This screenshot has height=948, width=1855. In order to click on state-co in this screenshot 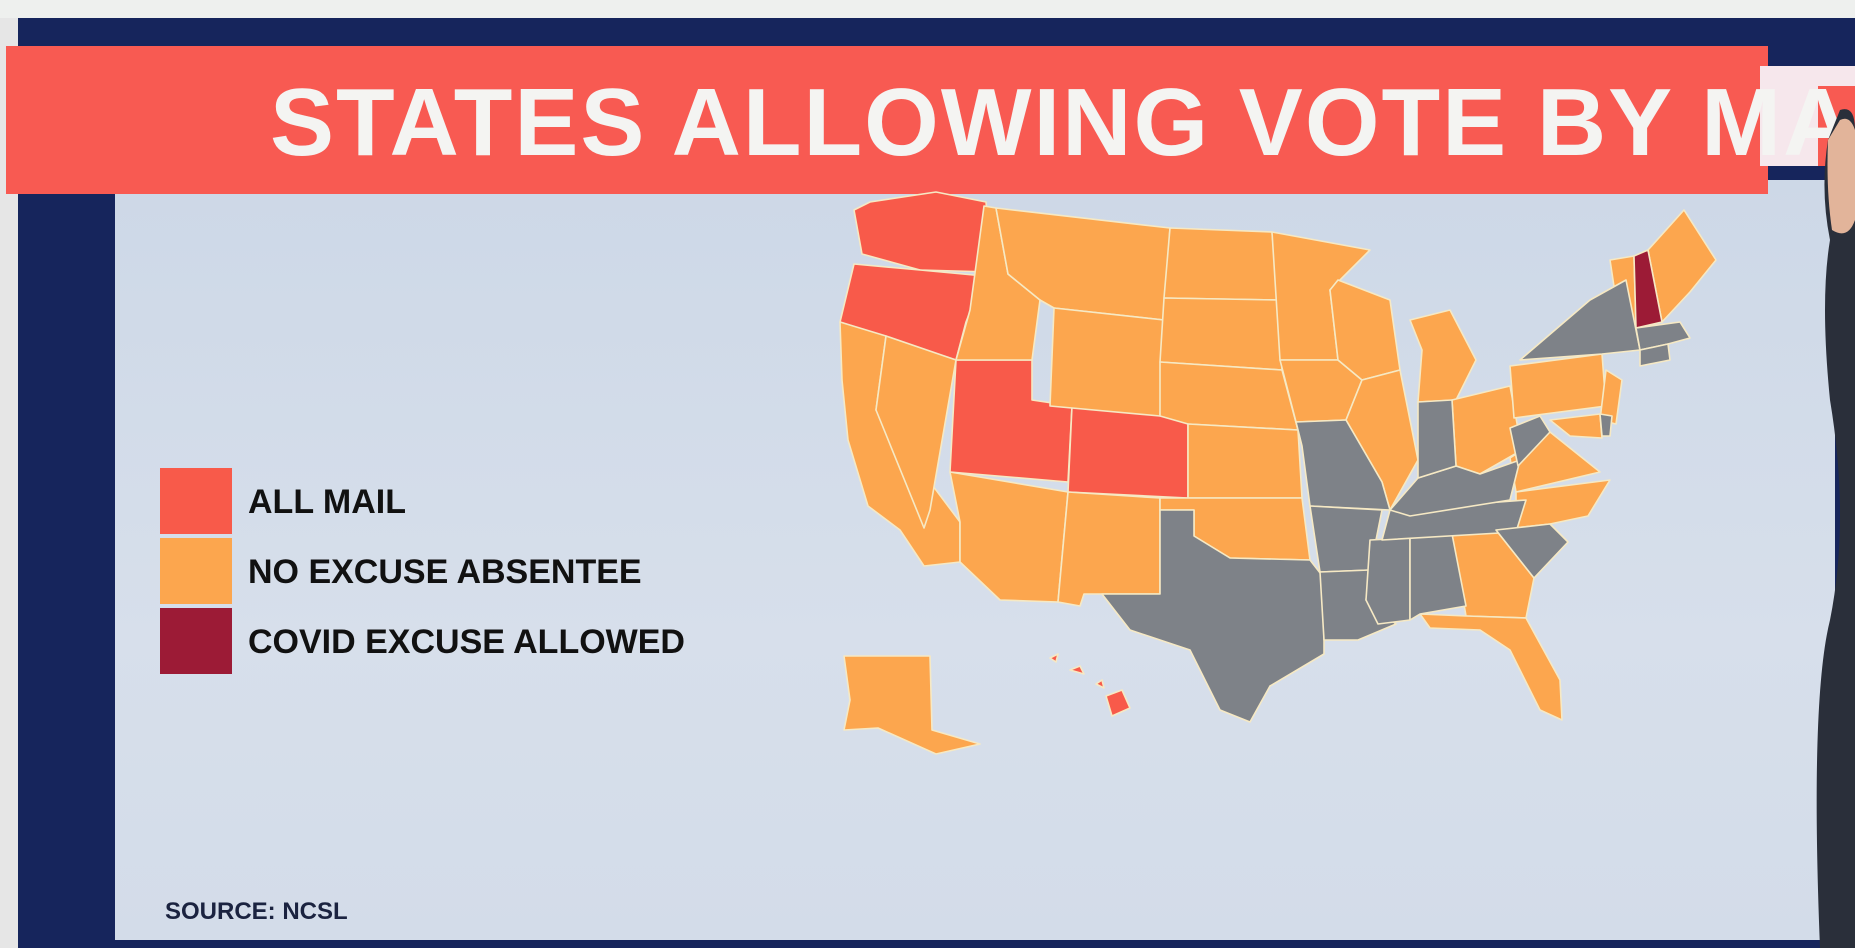, I will do `click(1128, 452)`.